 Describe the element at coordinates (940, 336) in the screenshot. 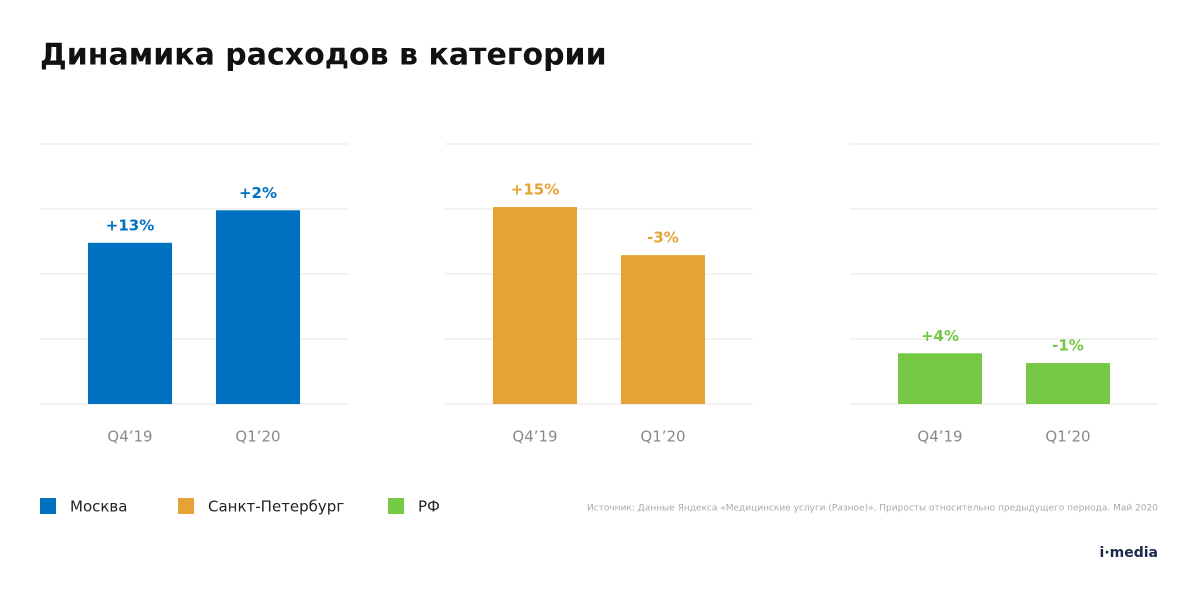

I see `value-label: +4%` at that location.